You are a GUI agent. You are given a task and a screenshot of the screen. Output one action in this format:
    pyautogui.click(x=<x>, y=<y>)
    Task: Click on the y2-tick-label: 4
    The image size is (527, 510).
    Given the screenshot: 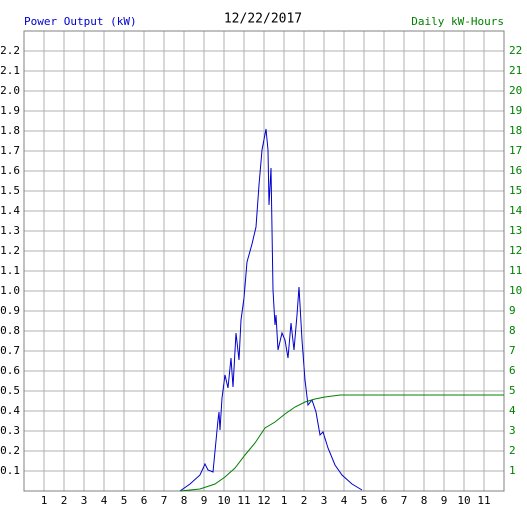 What is the action you would take?
    pyautogui.click(x=512, y=410)
    